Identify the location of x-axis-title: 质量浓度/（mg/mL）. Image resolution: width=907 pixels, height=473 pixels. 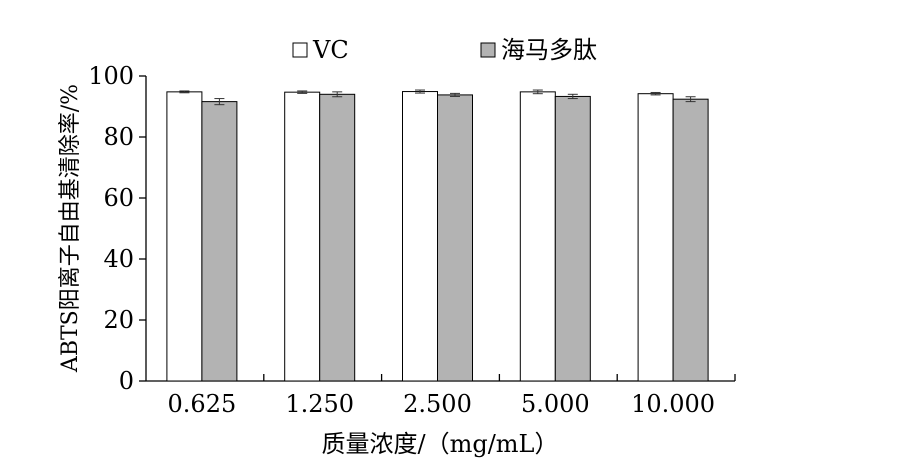
(440, 444).